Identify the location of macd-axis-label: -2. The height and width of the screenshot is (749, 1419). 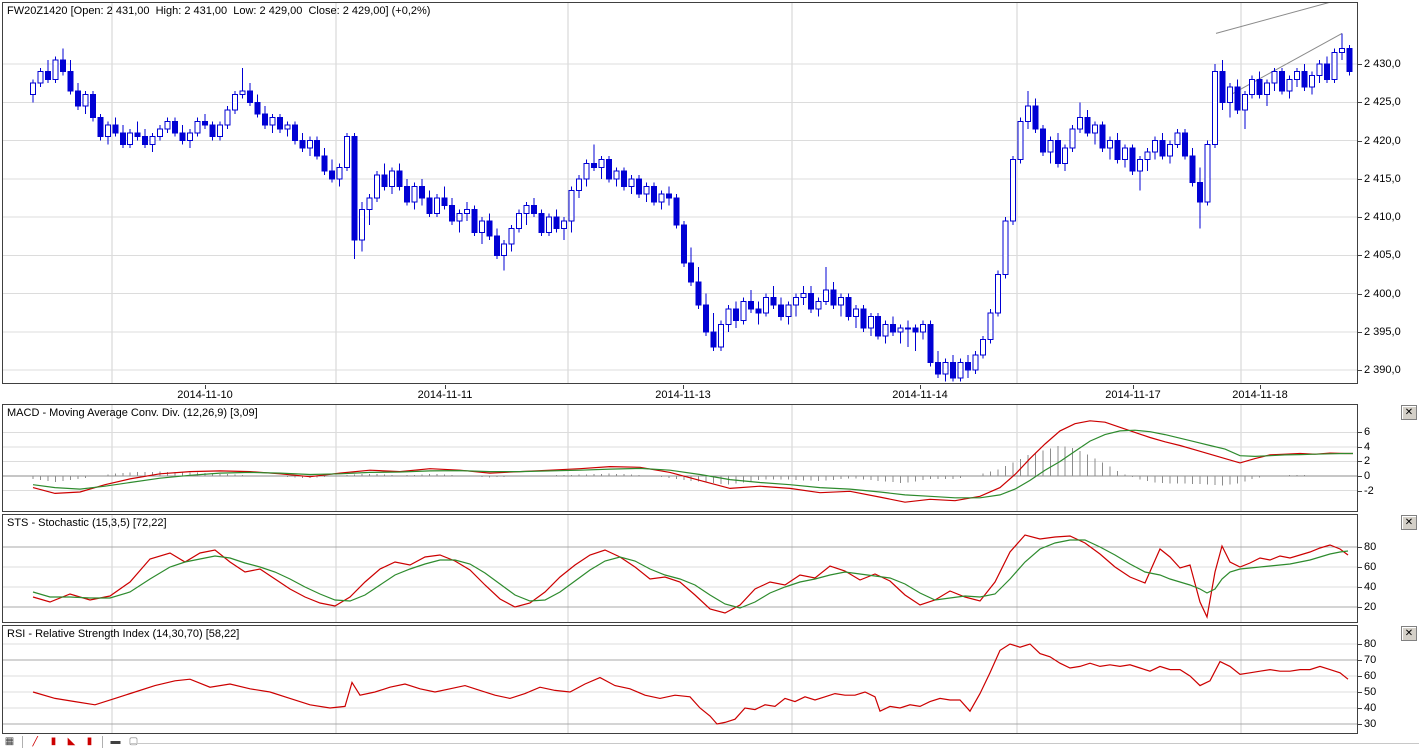
(1369, 491).